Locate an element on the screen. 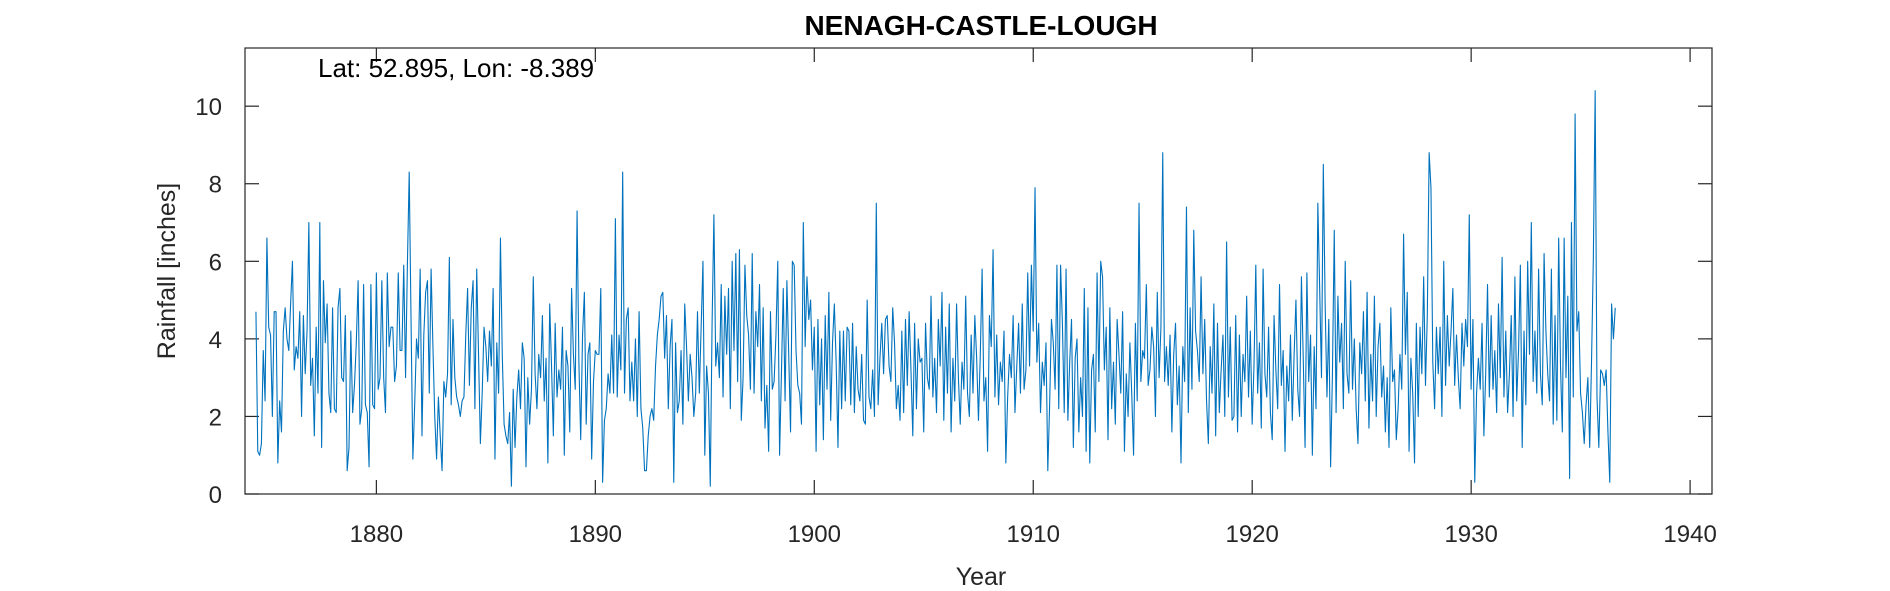 This screenshot has width=1890, height=591. y-tick-label: 10 is located at coordinates (208, 107).